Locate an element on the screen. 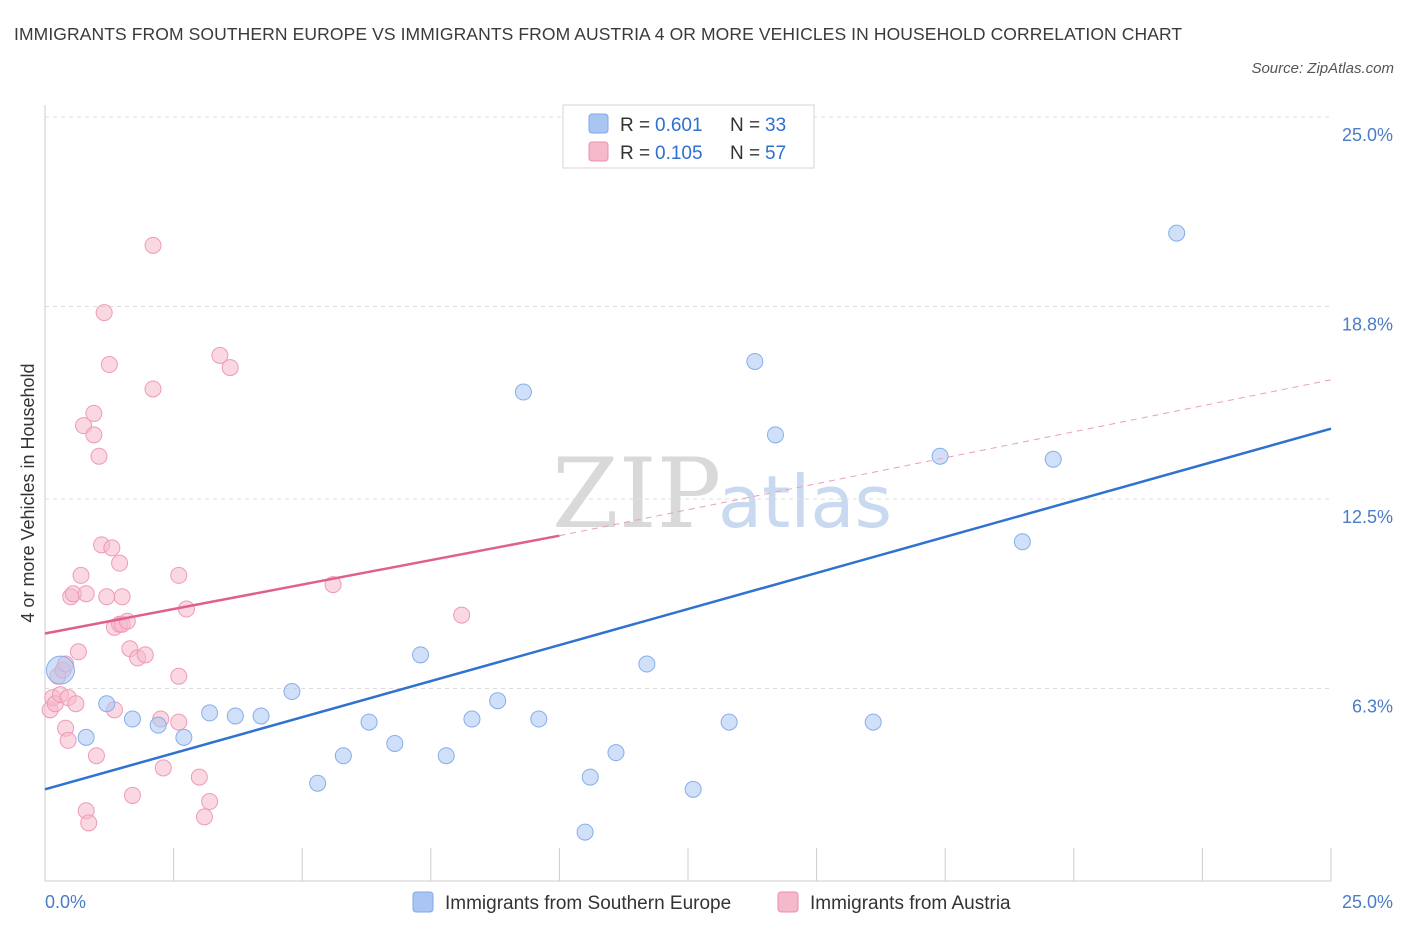 The height and width of the screenshot is (930, 1406). x-axis-ticks is located at coordinates (688, 864).